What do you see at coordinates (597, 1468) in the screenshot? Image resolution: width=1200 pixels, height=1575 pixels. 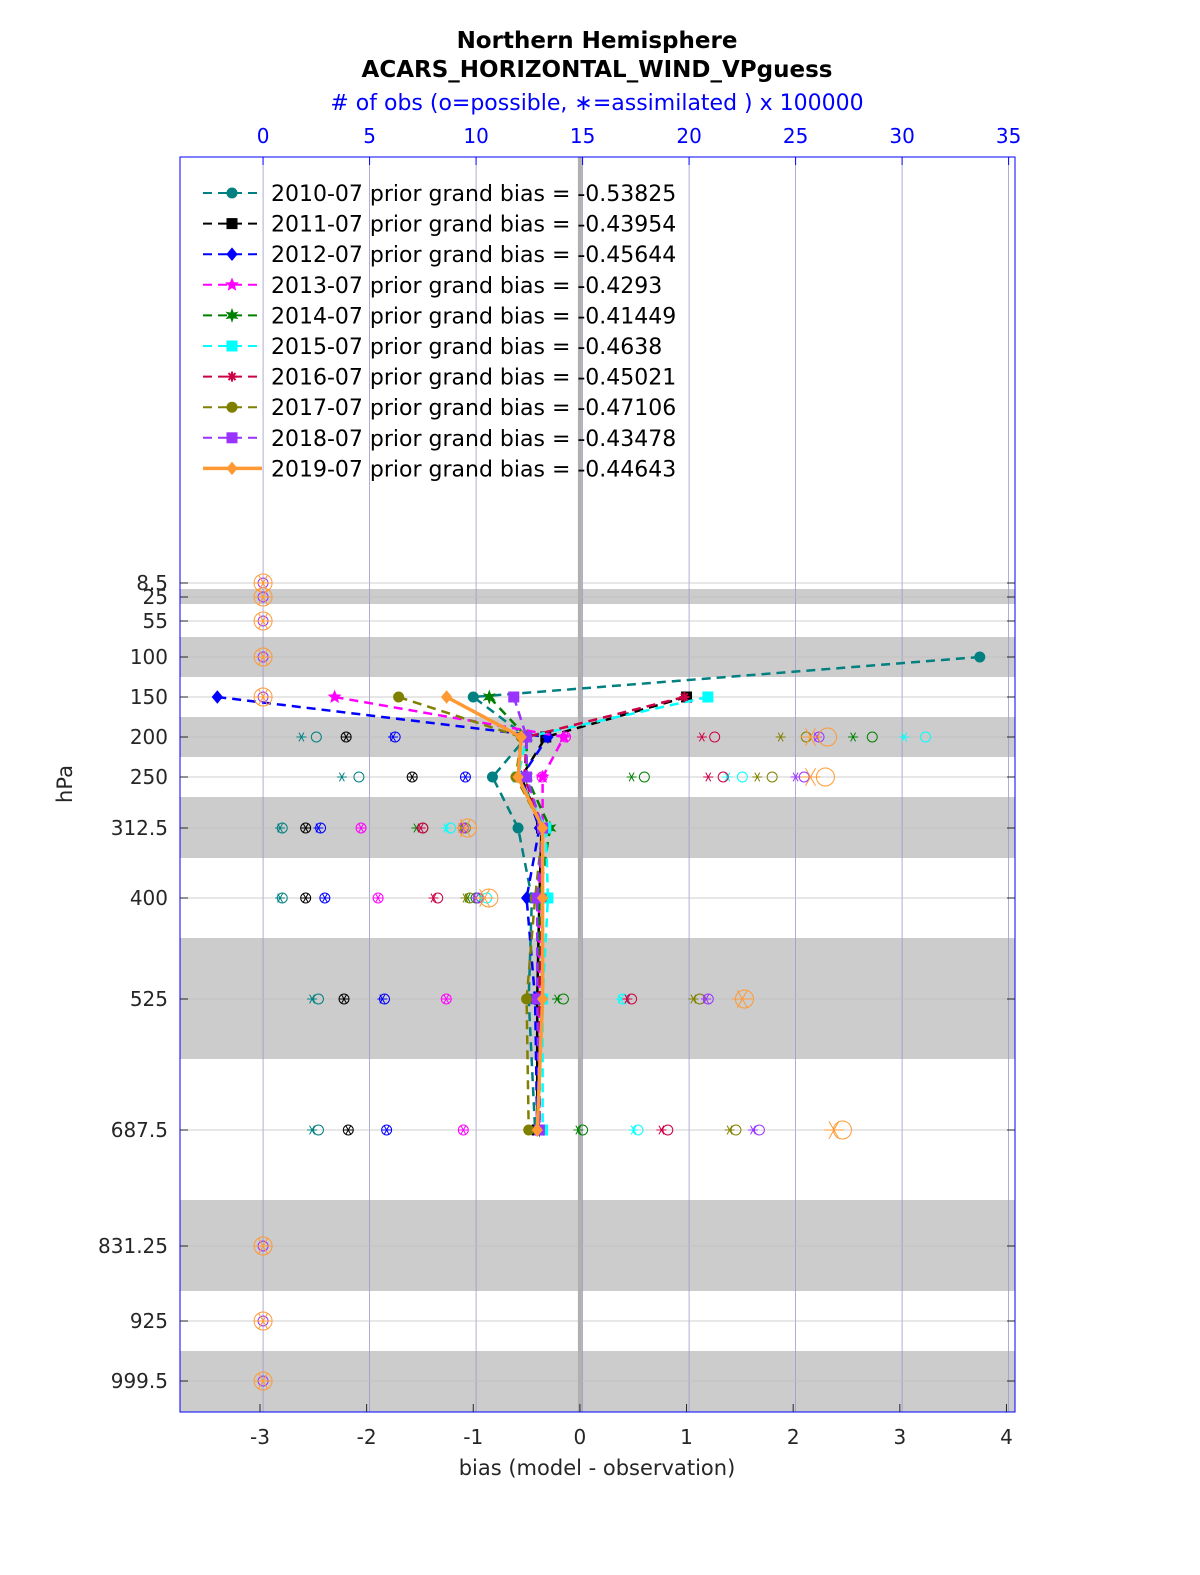 I see `x-axis-label: bias (model - observation)` at bounding box center [597, 1468].